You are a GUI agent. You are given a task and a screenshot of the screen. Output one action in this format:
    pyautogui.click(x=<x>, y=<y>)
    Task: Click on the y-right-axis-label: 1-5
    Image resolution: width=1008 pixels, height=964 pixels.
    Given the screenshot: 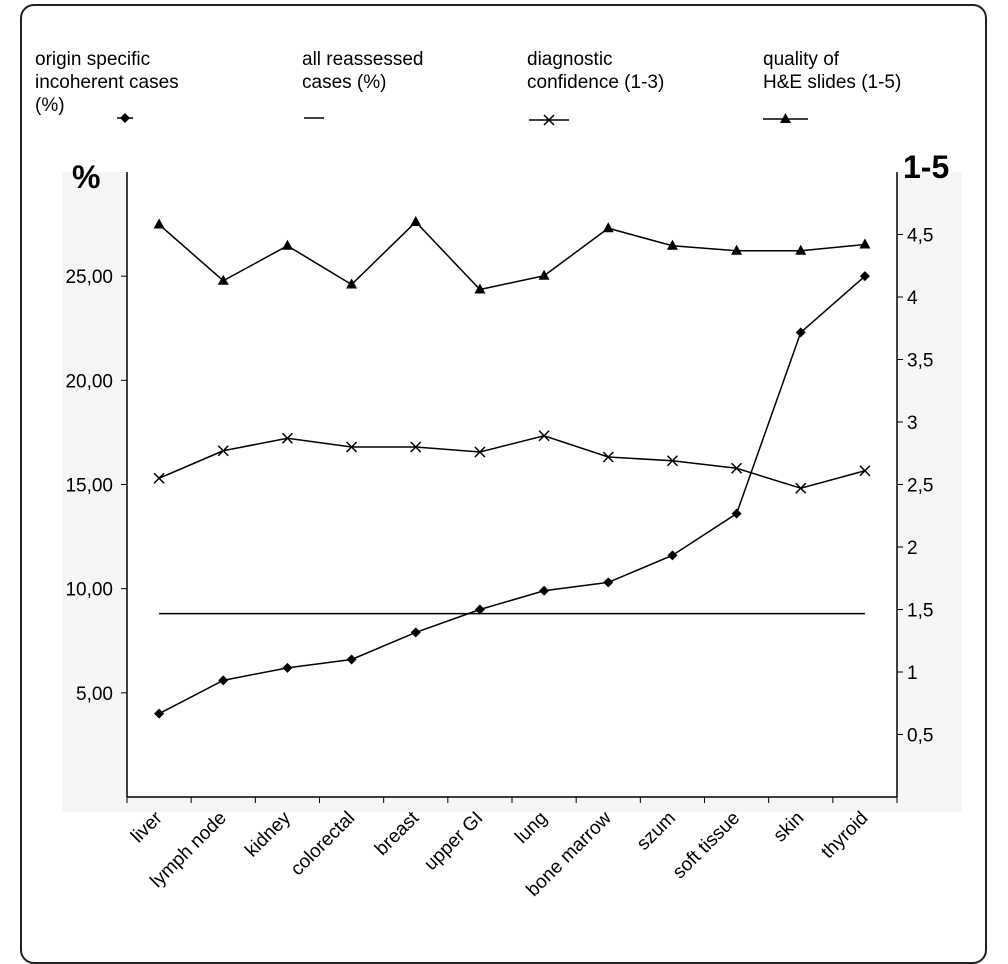 What is the action you would take?
    pyautogui.click(x=926, y=167)
    